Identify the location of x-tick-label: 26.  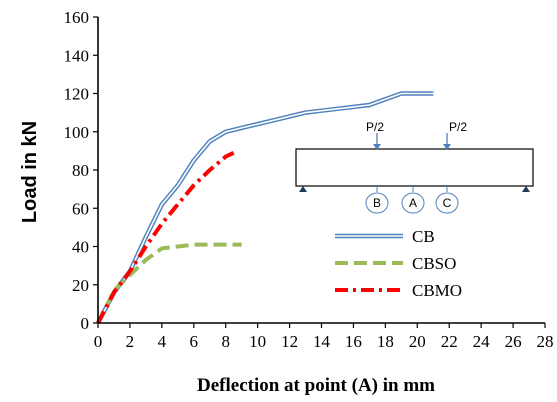
(513, 341).